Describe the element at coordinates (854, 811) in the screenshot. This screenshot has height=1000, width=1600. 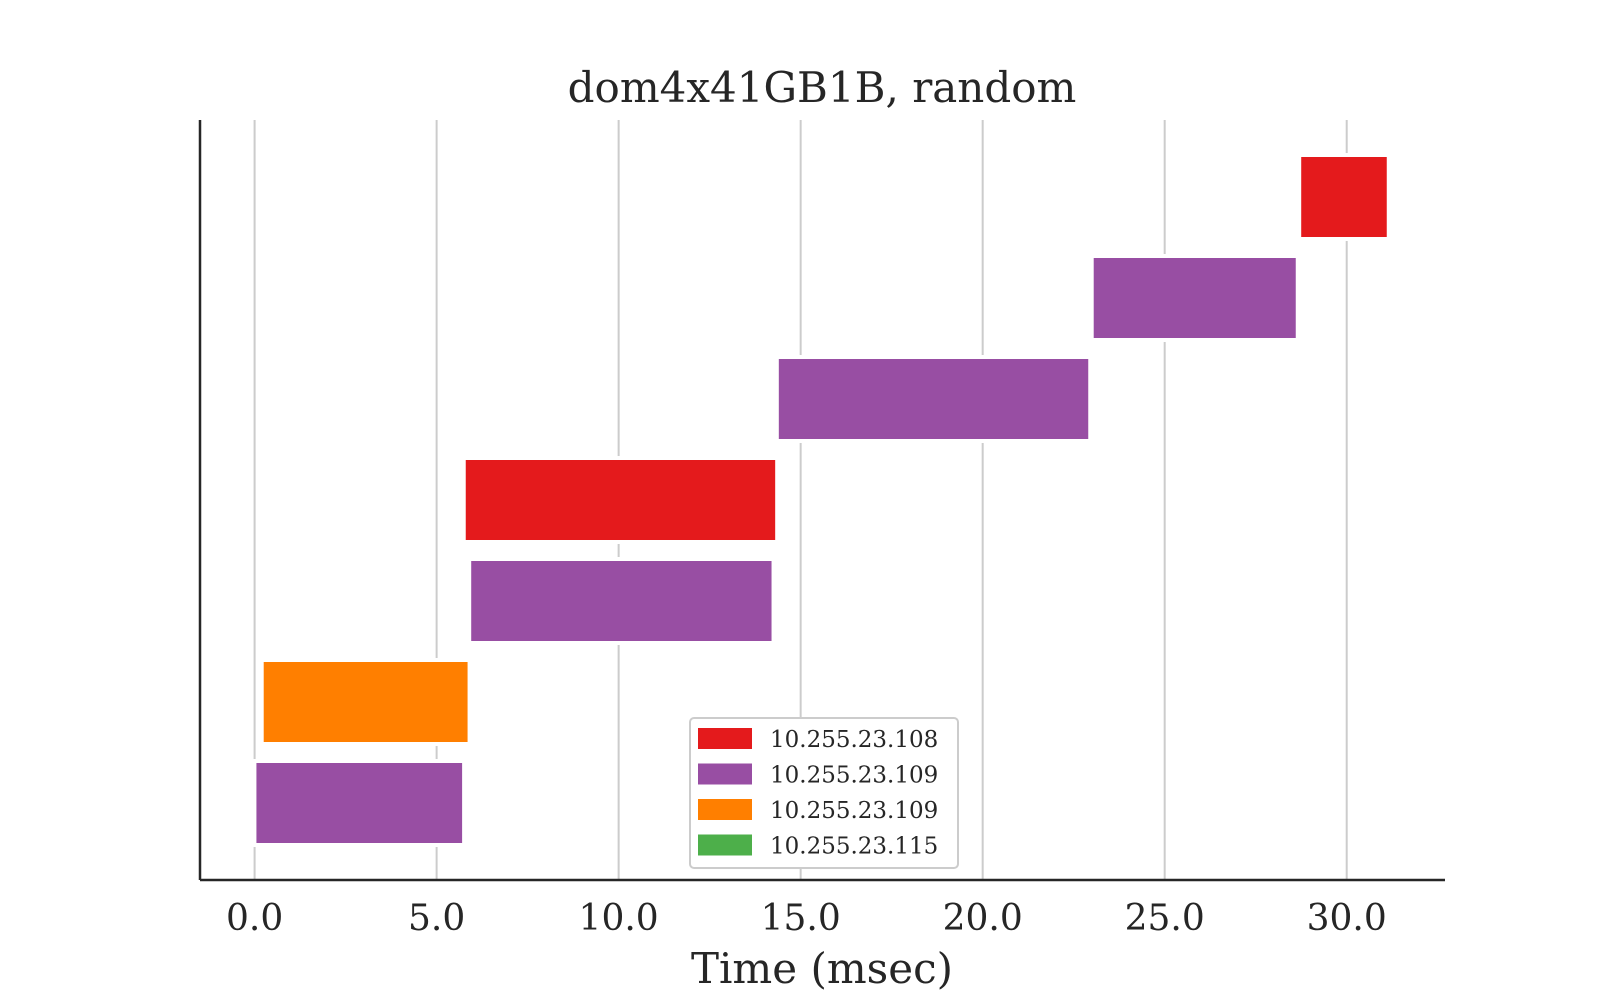
I see `legend-label-2: 10.255.23.109` at that location.